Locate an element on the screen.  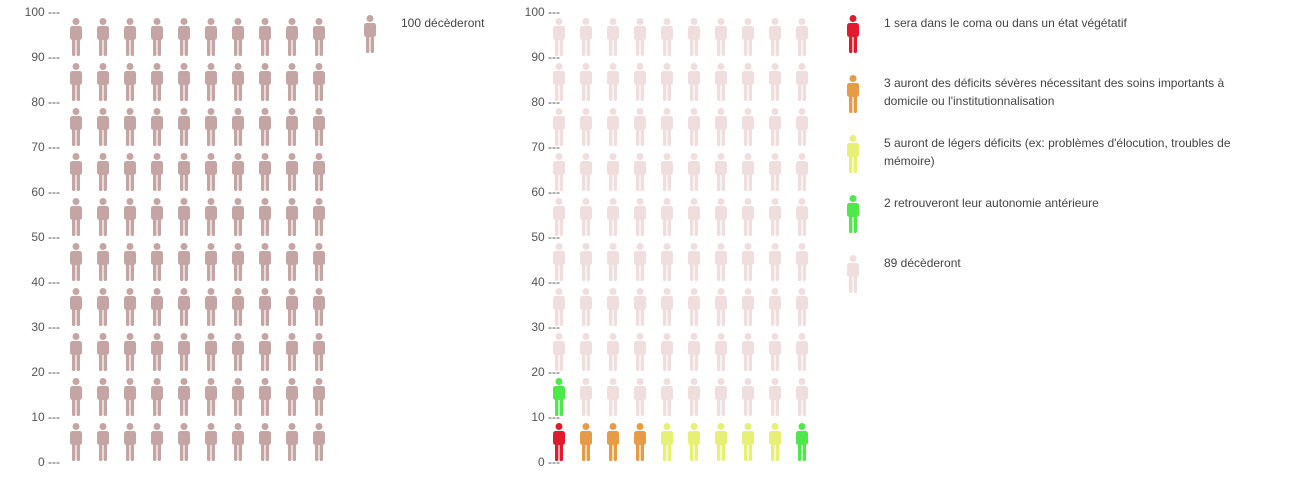
y-tick-label: 0 --- is located at coordinates (49, 462).